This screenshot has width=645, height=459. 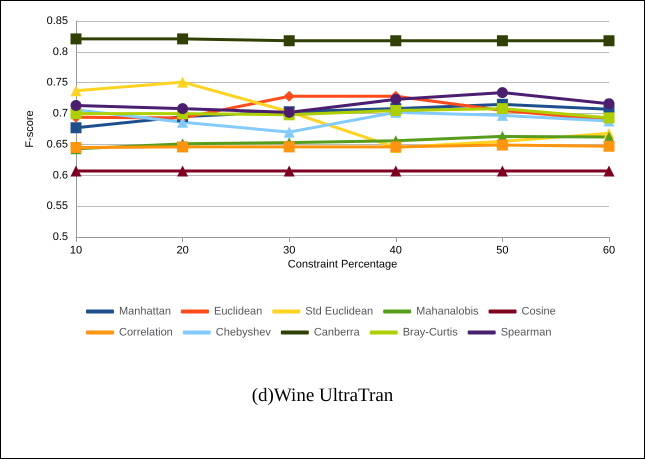 What do you see at coordinates (146, 332) in the screenshot?
I see `legend-label: Correlation` at bounding box center [146, 332].